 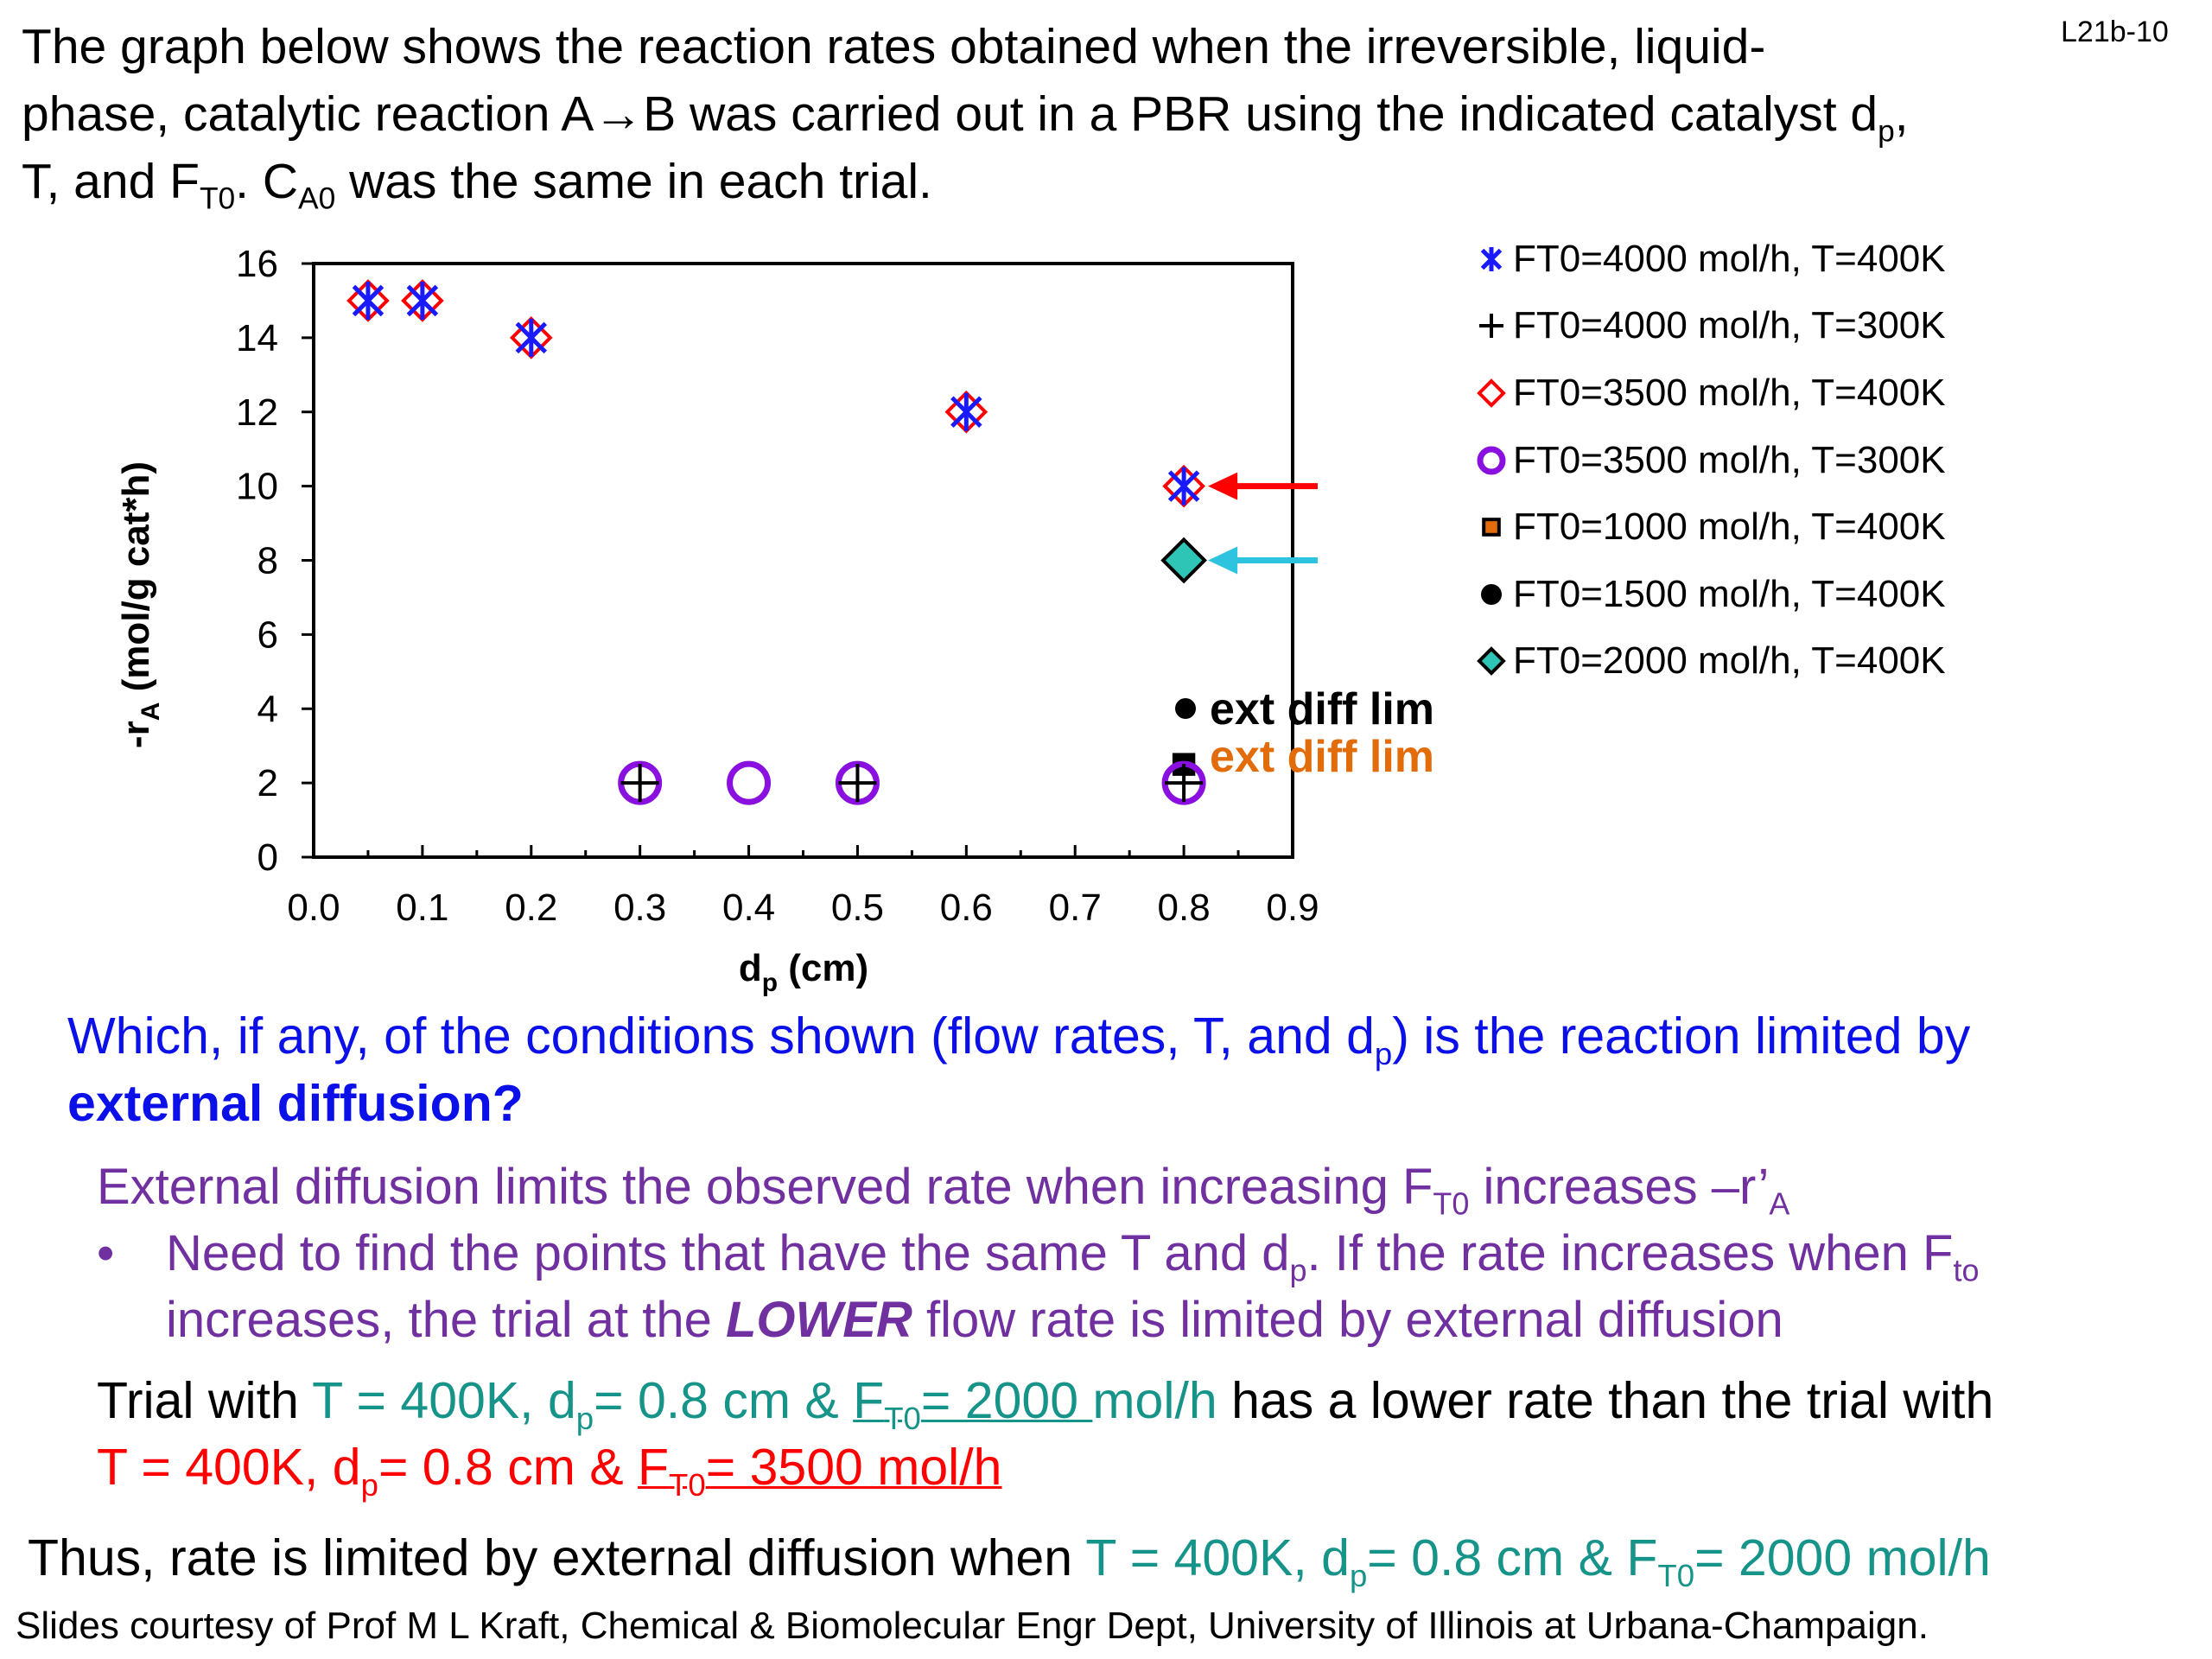 What do you see at coordinates (267, 857) in the screenshot?
I see `y-tick-label: 0` at bounding box center [267, 857].